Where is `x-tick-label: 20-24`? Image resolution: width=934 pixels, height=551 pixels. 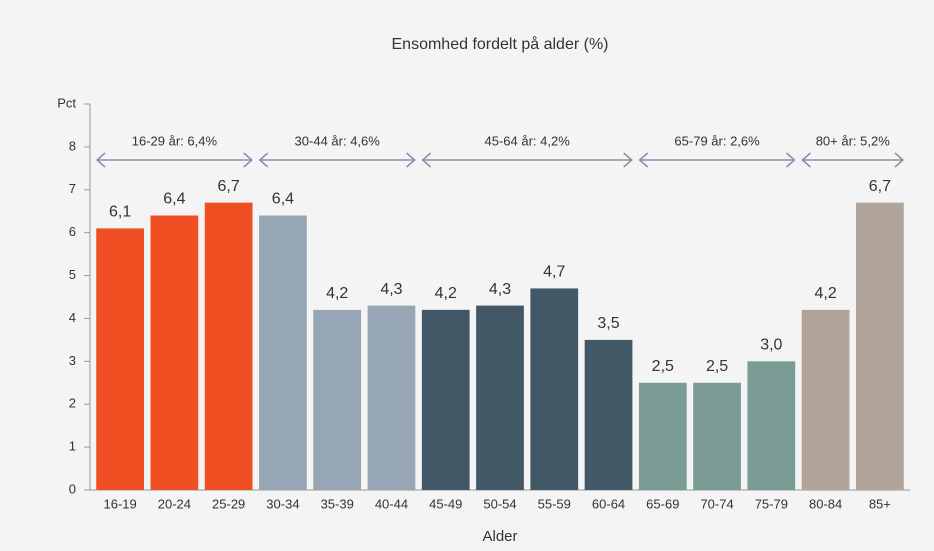 x-tick-label: 20-24 is located at coordinates (174, 503).